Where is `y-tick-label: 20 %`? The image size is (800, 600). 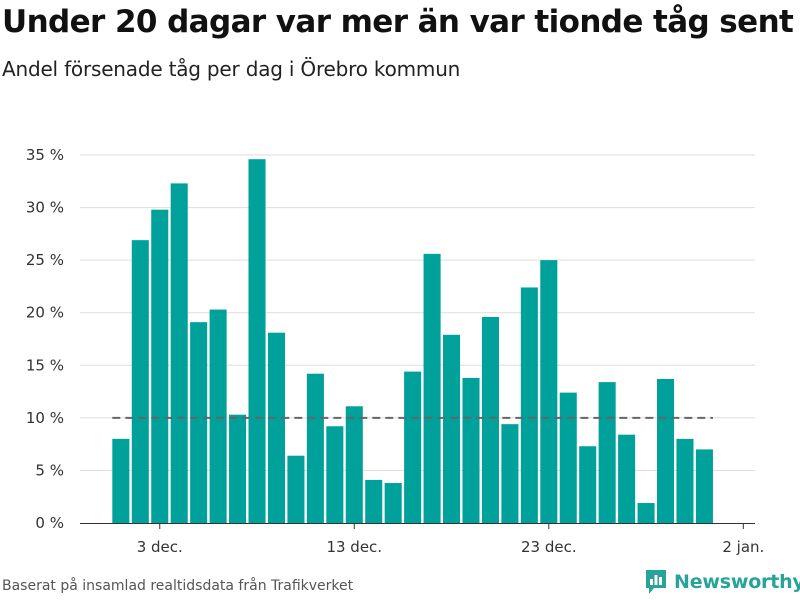 y-tick-label: 20 % is located at coordinates (45, 313).